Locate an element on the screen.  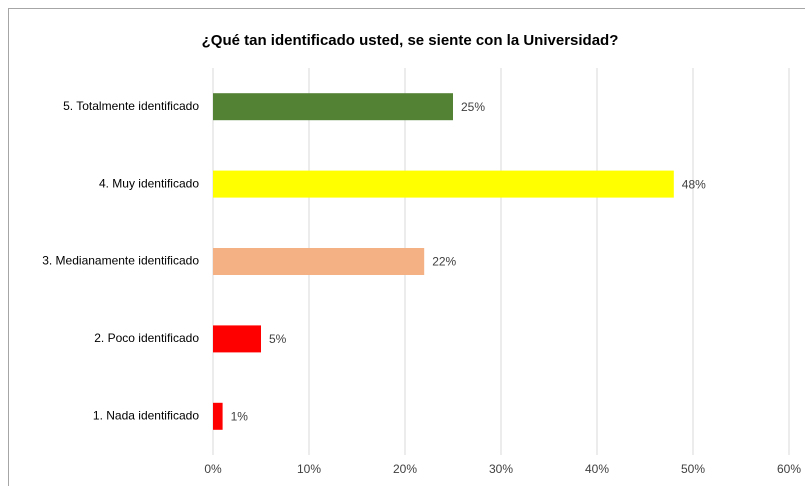
x-tick-label: 40% is located at coordinates (597, 469).